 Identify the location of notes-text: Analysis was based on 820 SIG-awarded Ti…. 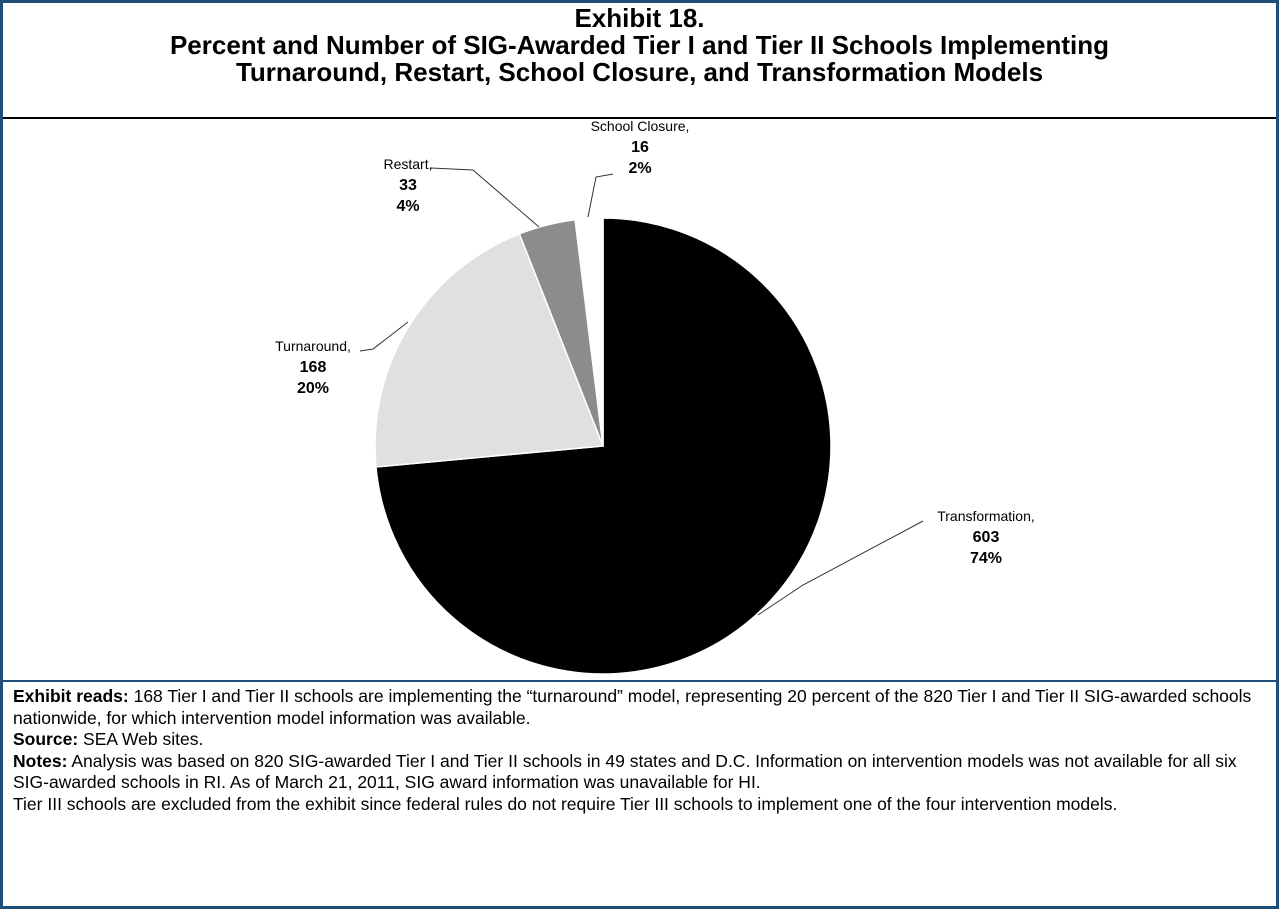
(625, 771).